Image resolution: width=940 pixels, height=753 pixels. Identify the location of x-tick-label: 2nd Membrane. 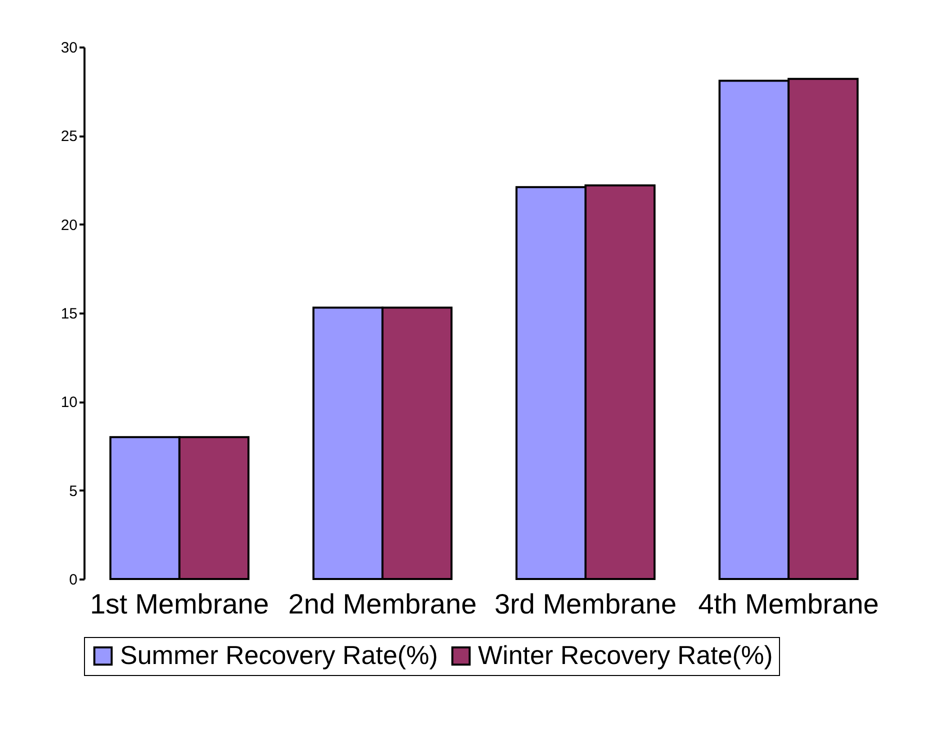
(382, 604).